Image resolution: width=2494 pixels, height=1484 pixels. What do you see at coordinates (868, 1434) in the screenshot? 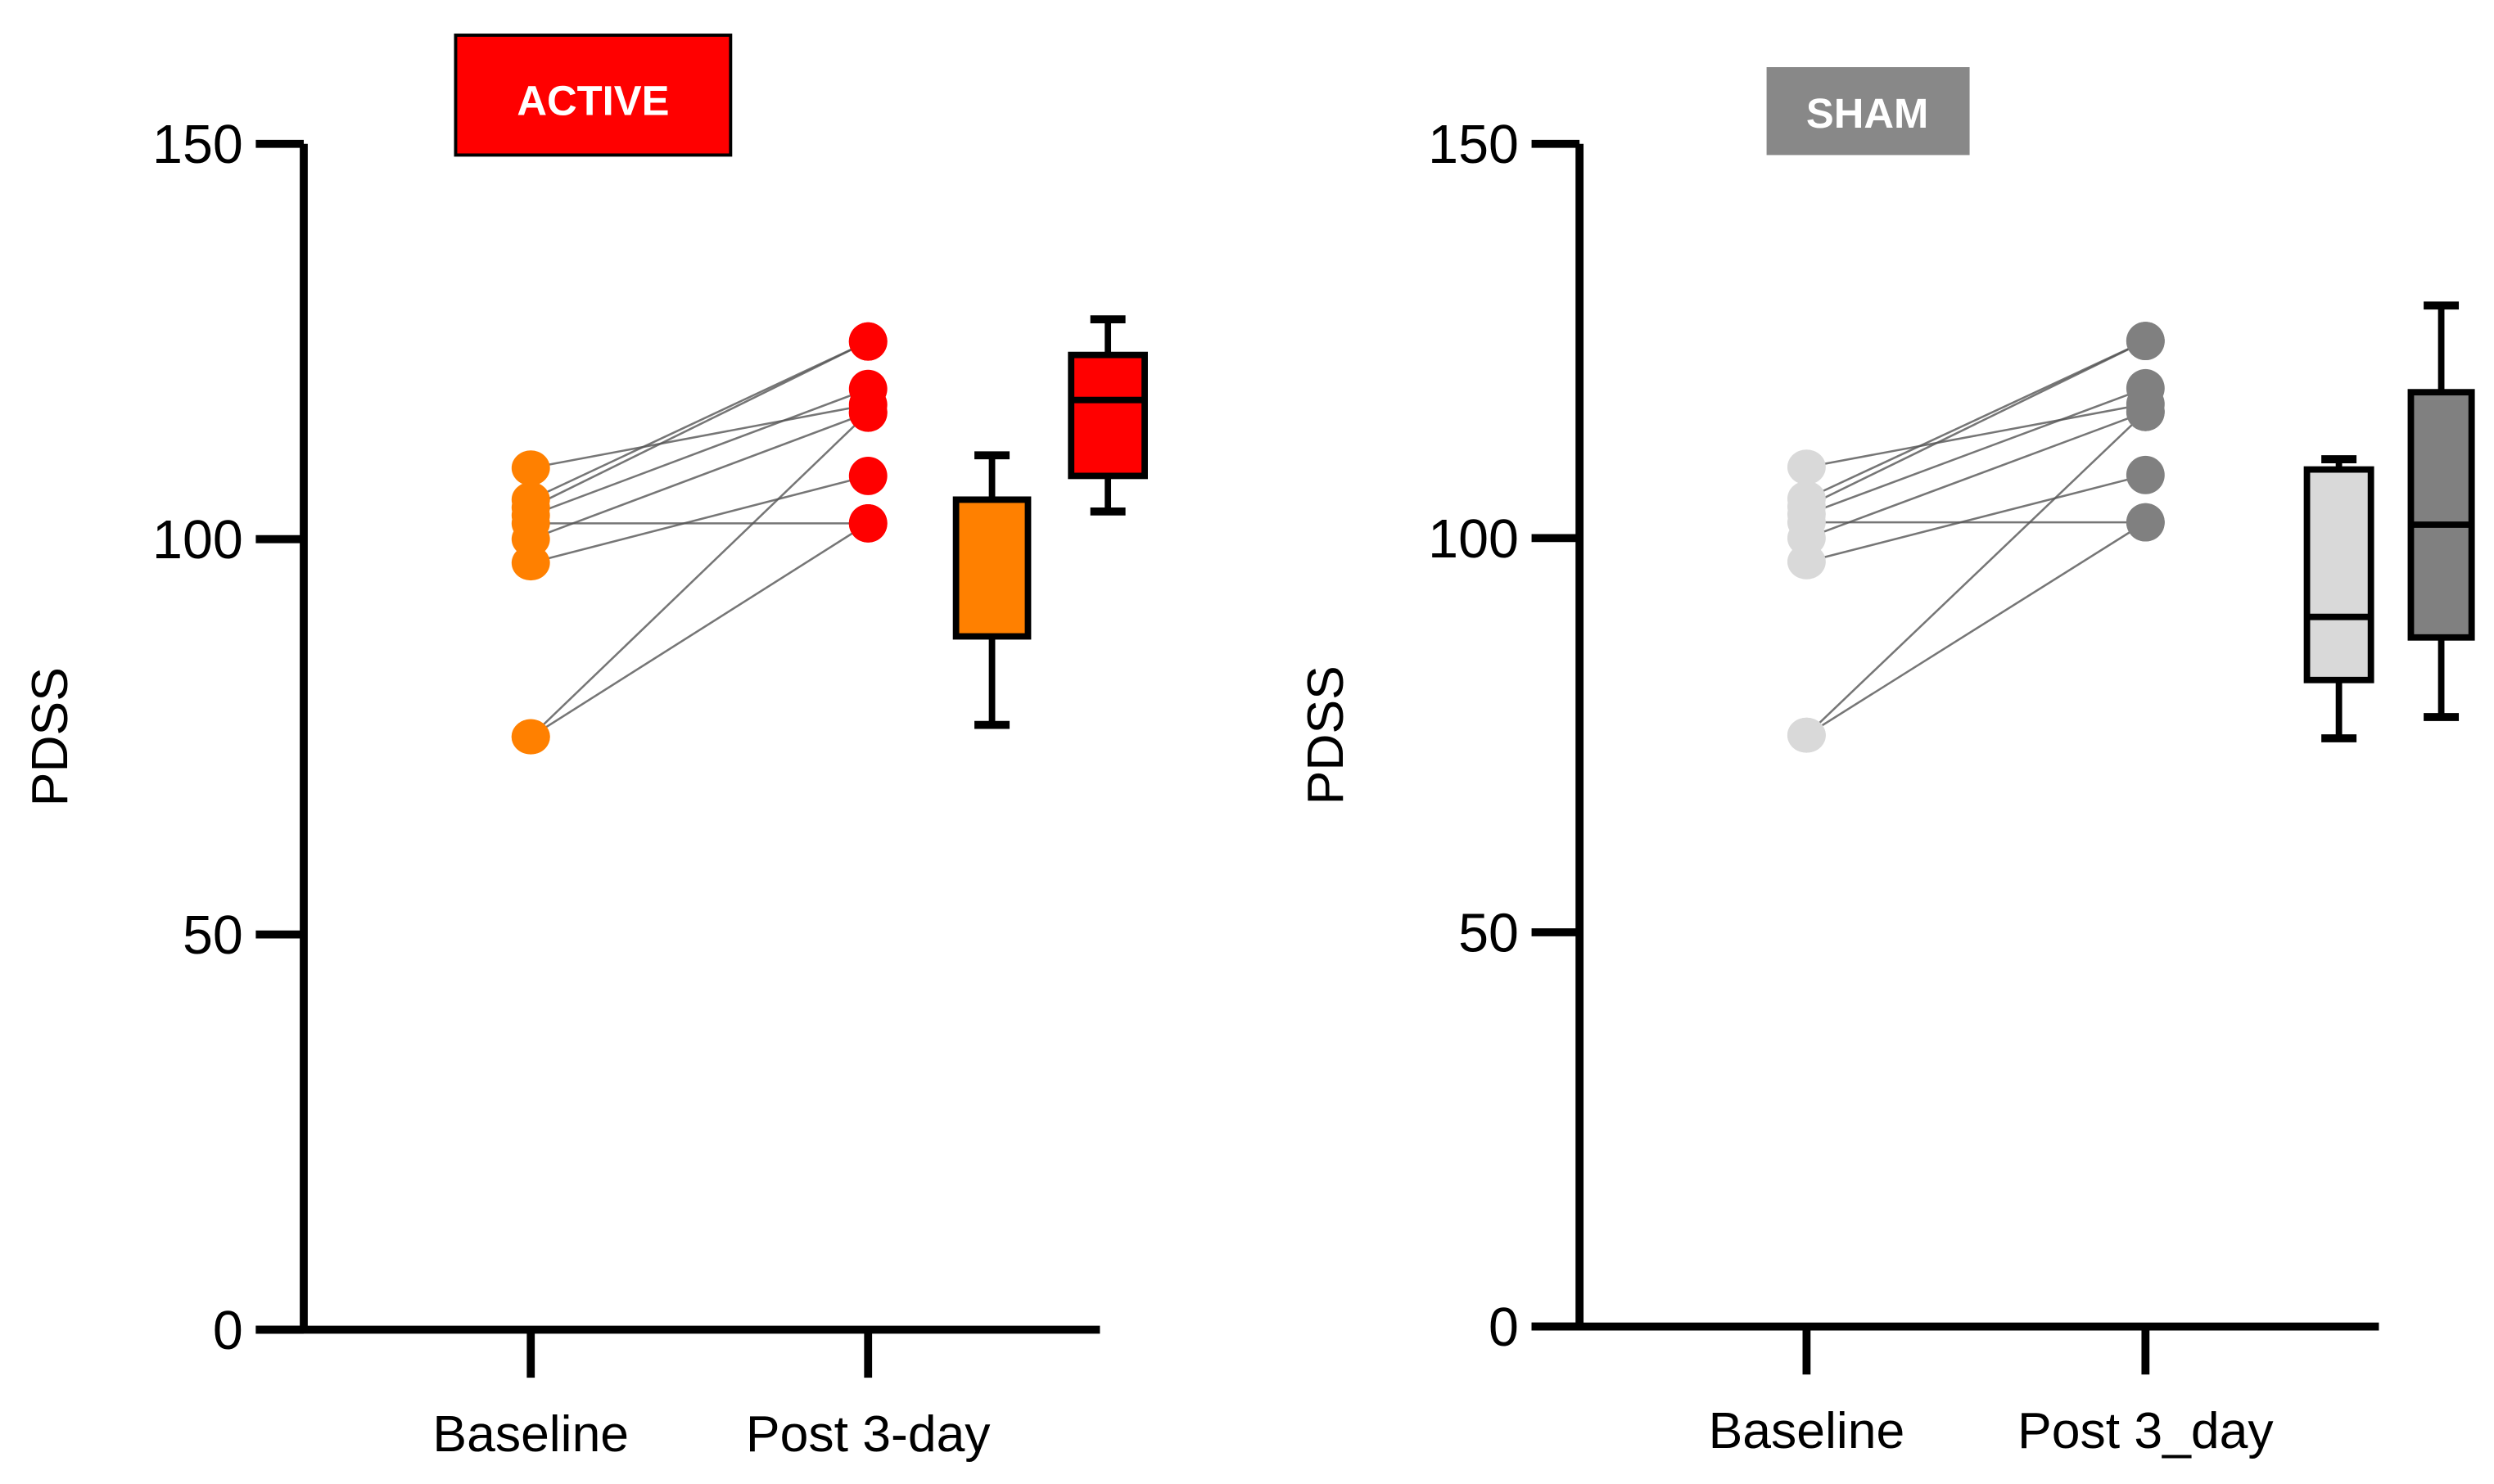
I see `x-tick-label: Post 3-day` at bounding box center [868, 1434].